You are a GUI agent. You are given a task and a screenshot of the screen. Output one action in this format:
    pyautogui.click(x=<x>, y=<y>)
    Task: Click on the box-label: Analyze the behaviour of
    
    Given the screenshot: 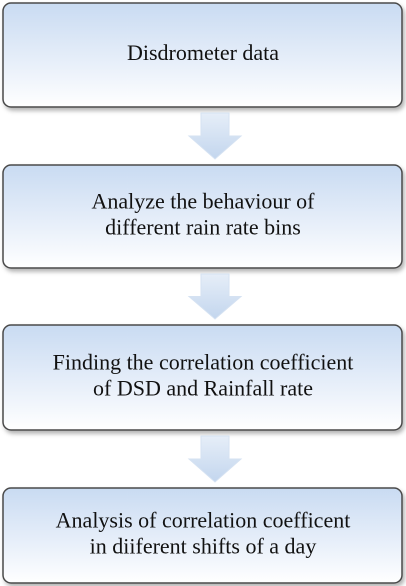 What is the action you would take?
    pyautogui.click(x=204, y=201)
    